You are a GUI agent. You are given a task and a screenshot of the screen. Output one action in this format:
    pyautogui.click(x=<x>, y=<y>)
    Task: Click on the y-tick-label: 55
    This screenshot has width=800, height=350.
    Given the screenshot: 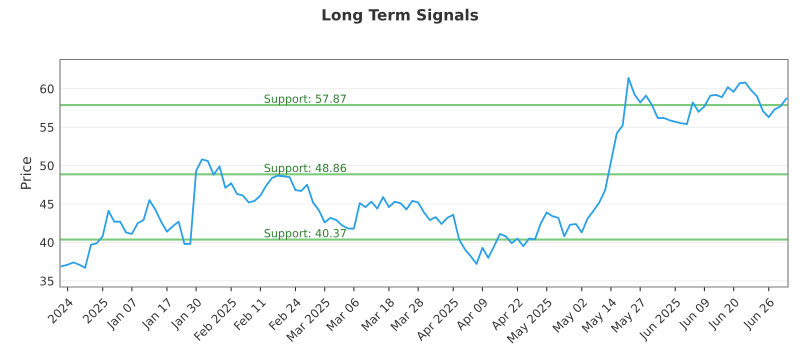 What is the action you would take?
    pyautogui.click(x=47, y=127)
    